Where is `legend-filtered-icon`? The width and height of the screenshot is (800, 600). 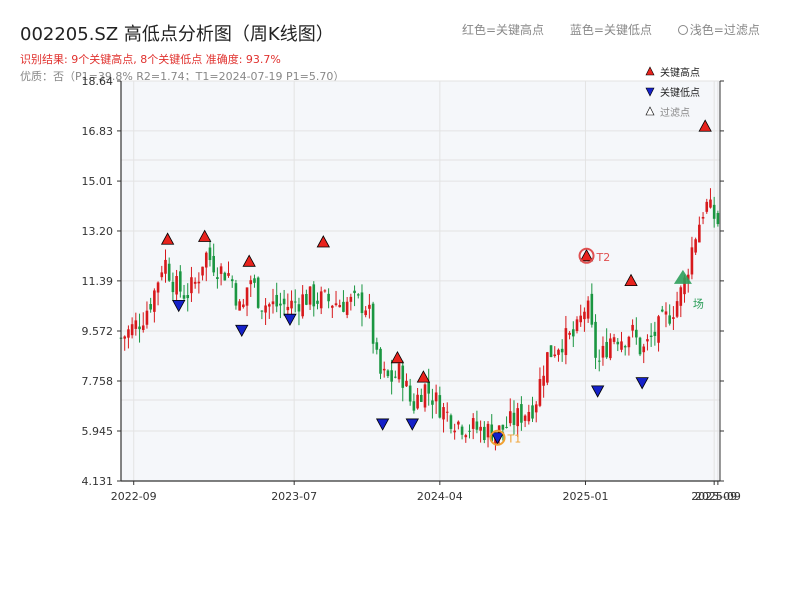 legend-filtered-icon is located at coordinates (650, 111).